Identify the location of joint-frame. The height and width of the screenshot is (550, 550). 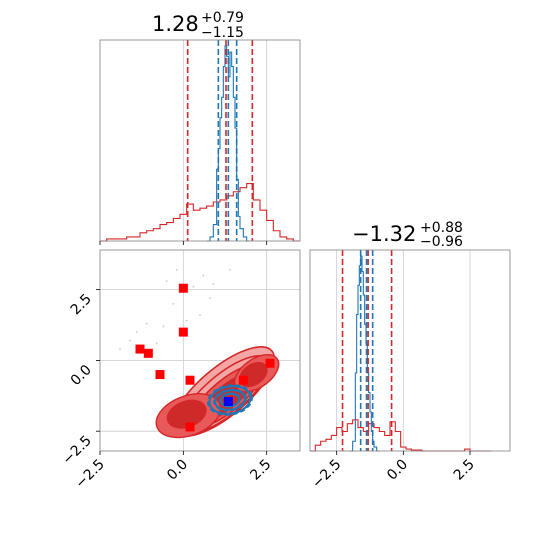
(200, 350).